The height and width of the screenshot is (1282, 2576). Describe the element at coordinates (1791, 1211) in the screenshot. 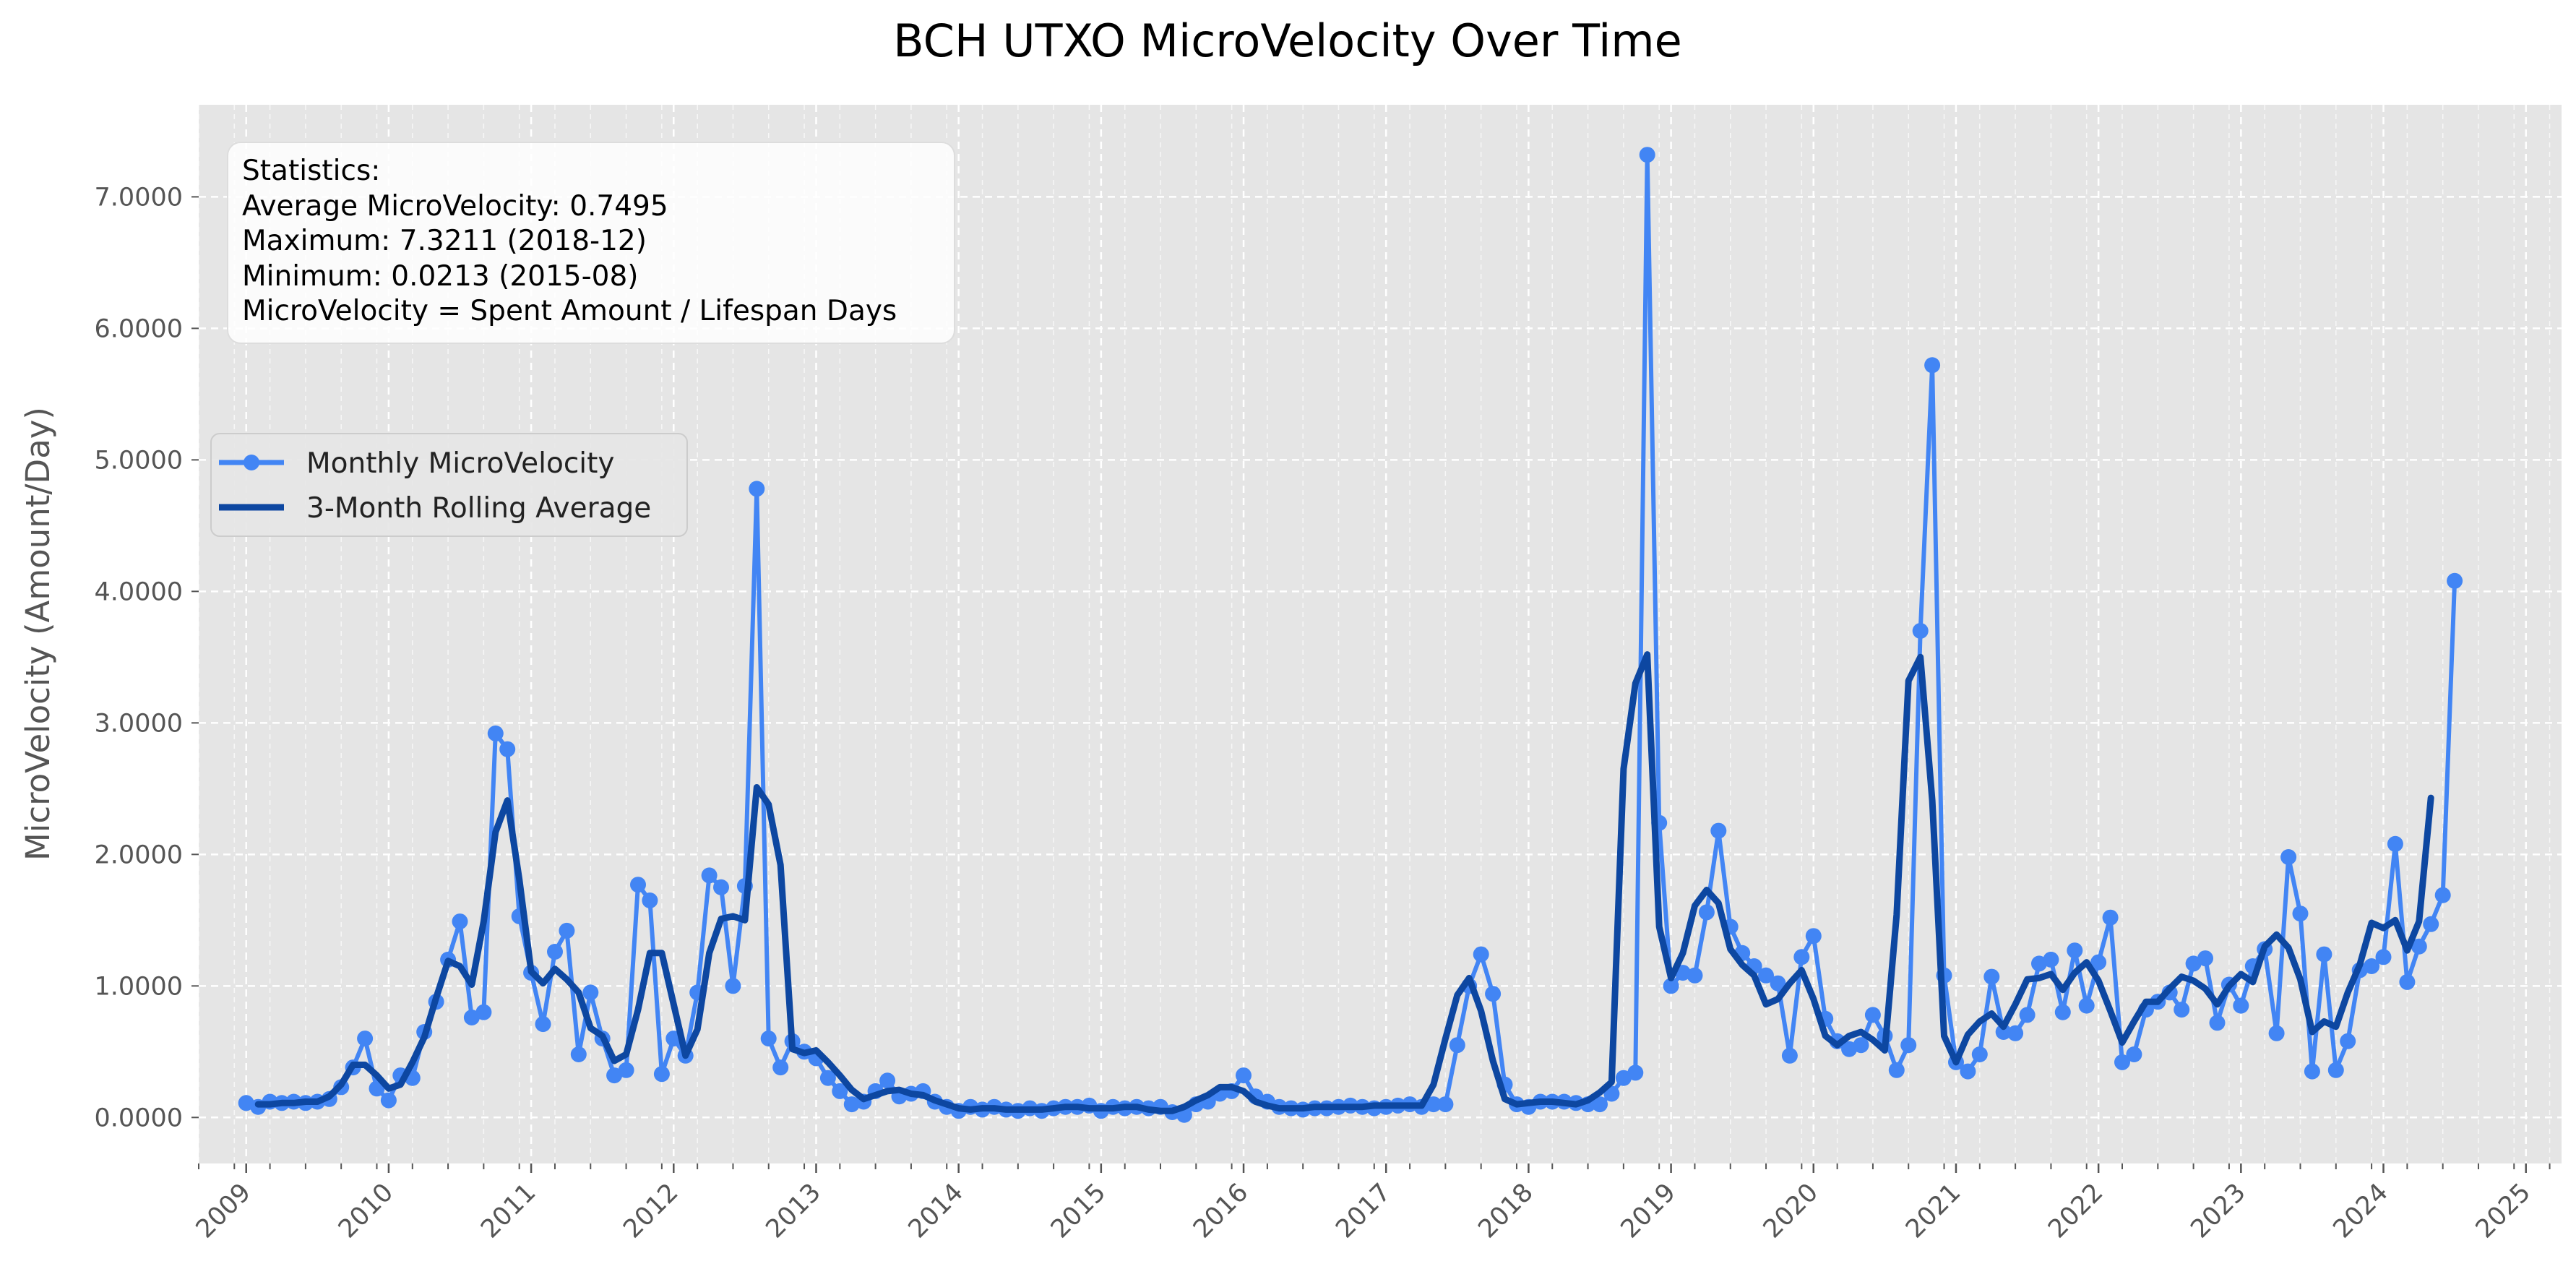

I see `x-tick-label: 2020` at that location.